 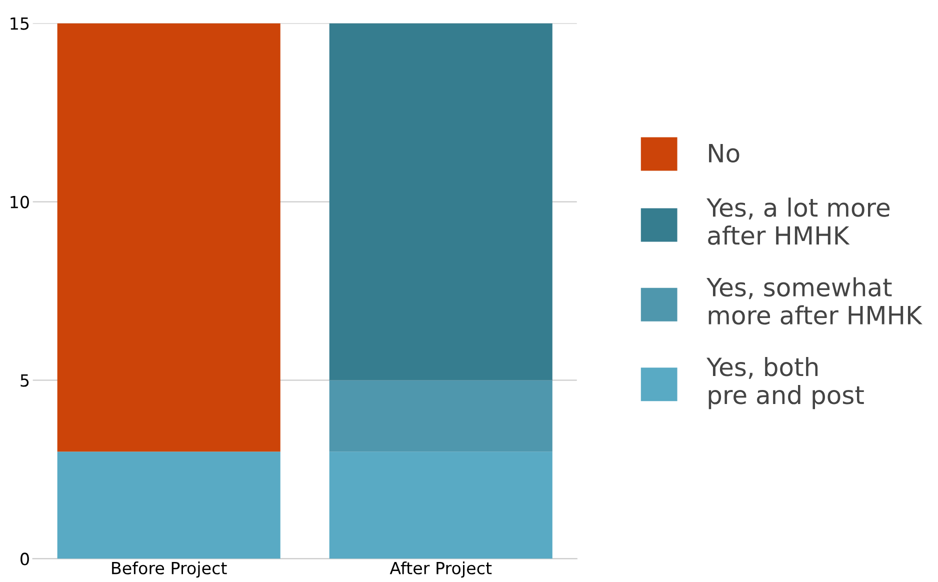 What do you see at coordinates (24, 380) in the screenshot?
I see `y-tick-label: 5` at bounding box center [24, 380].